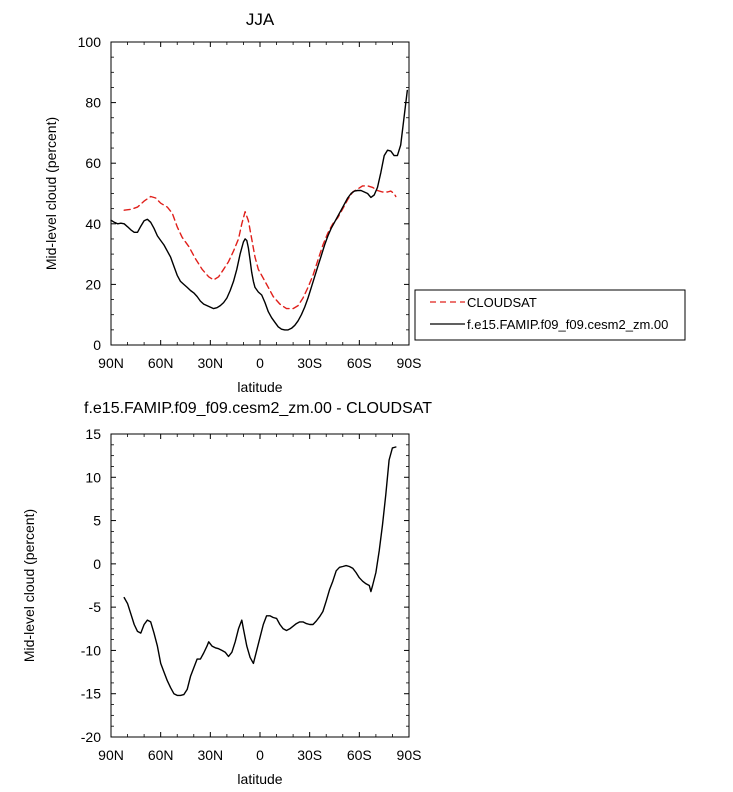 Image resolution: width=733 pixels, height=792 pixels. Describe the element at coordinates (93, 163) in the screenshot. I see `y-tick-label-top-3: 60` at that location.